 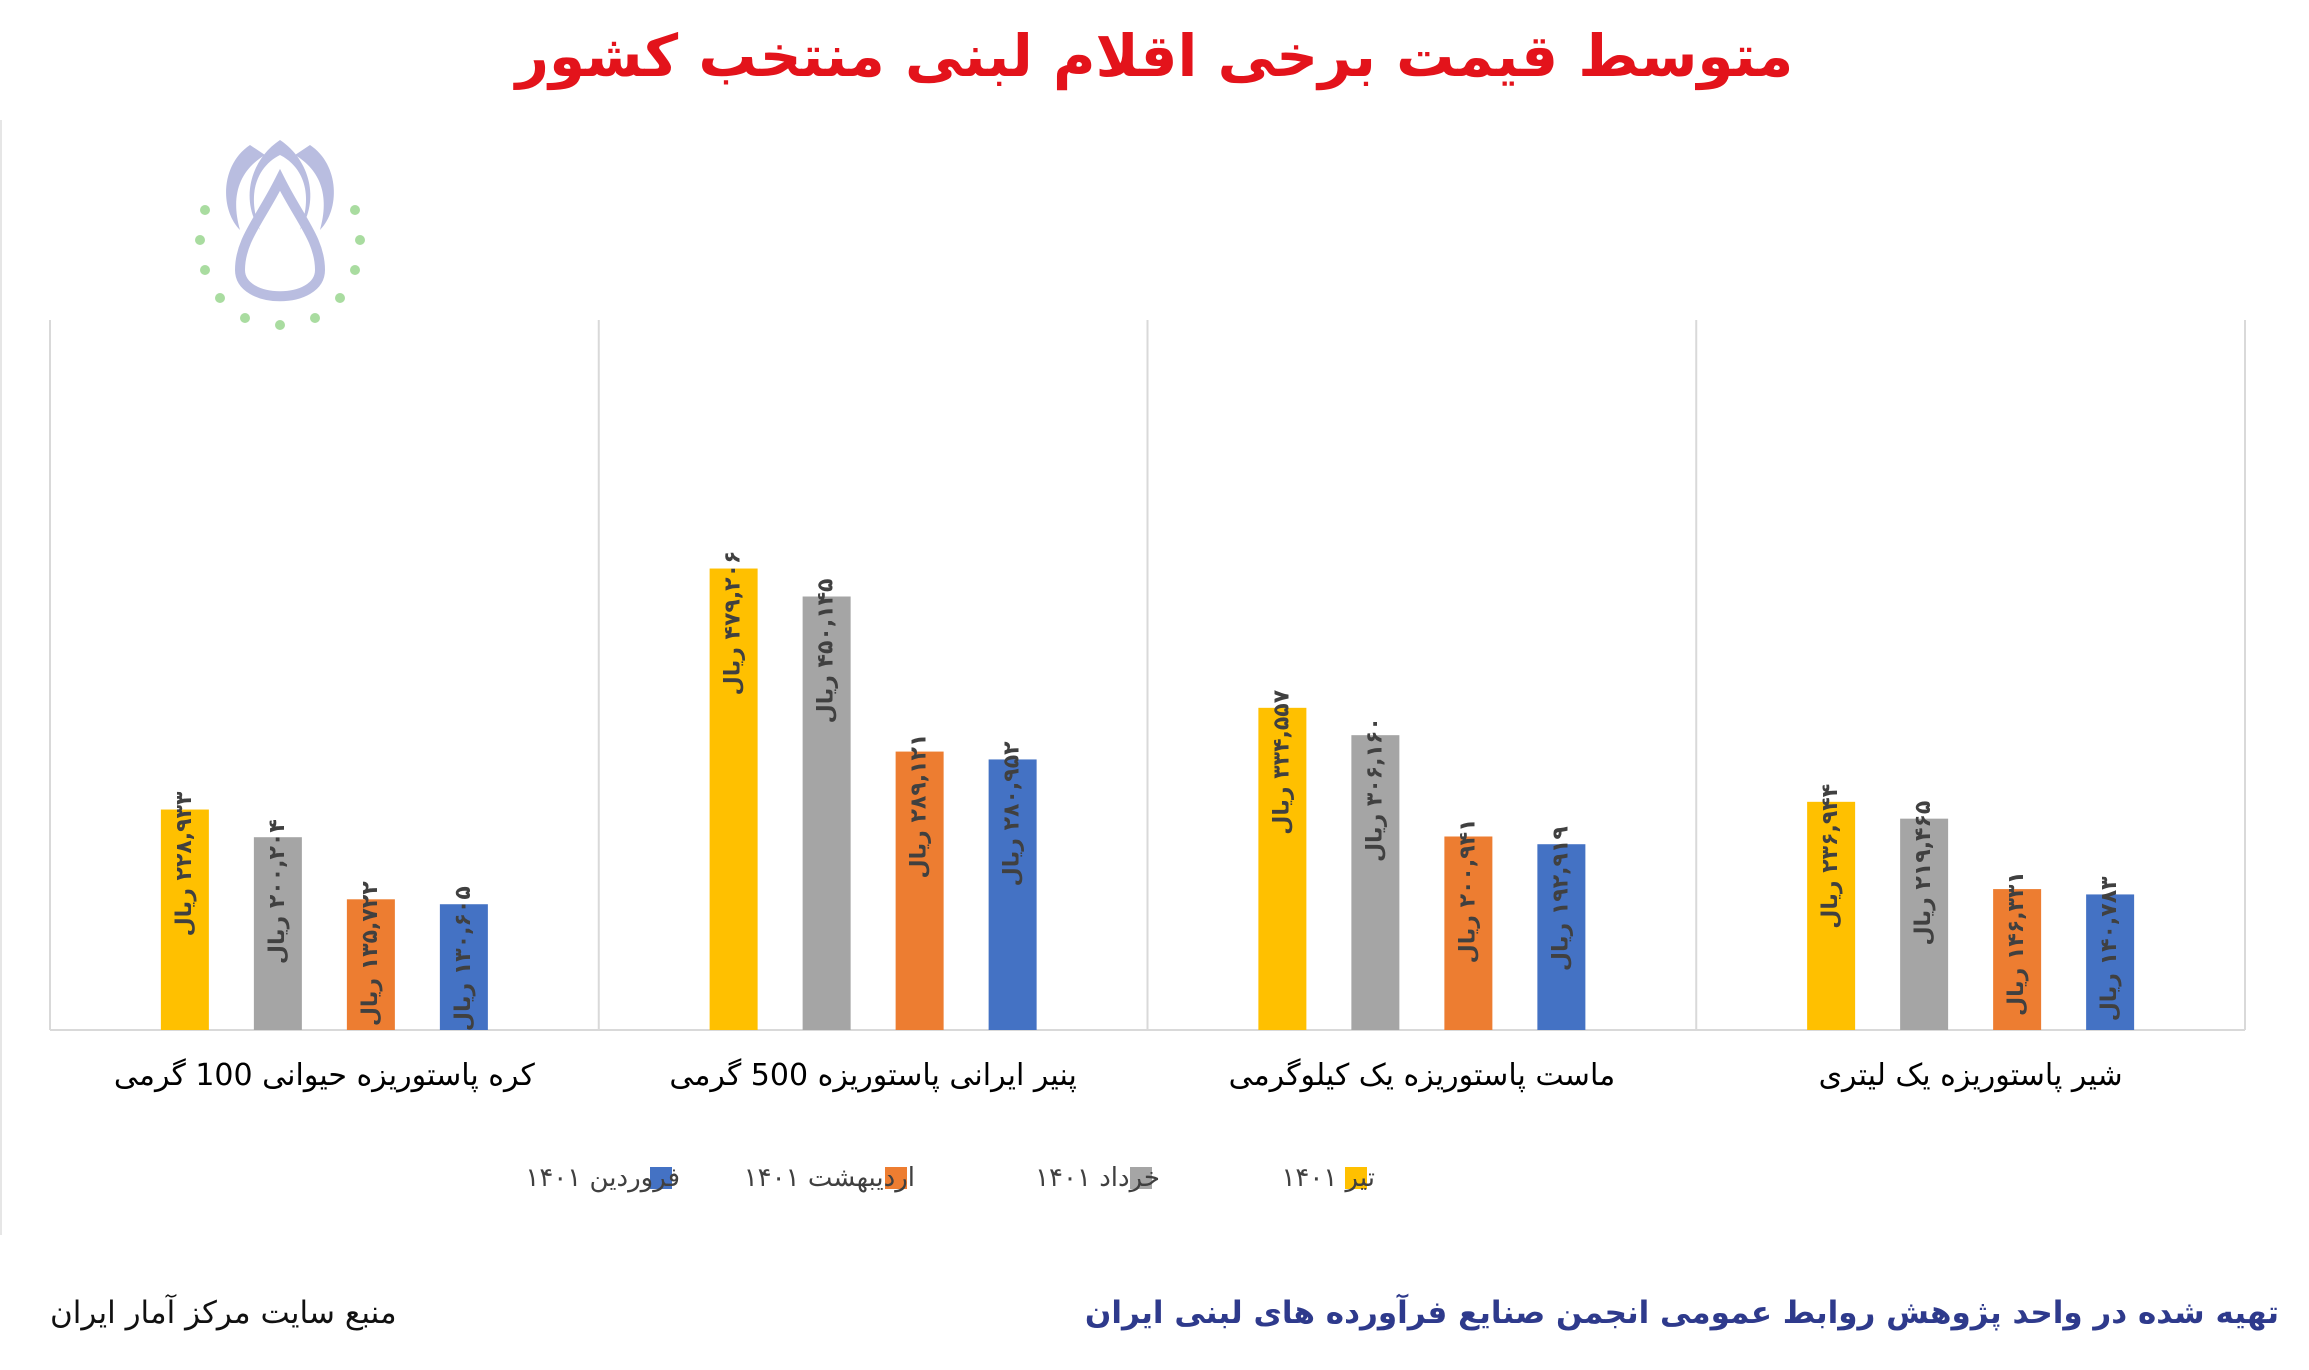 What do you see at coordinates (1467, 890) in the screenshot?
I see `data-label: ۲۰۰,۹۴۱ ریال` at bounding box center [1467, 890].